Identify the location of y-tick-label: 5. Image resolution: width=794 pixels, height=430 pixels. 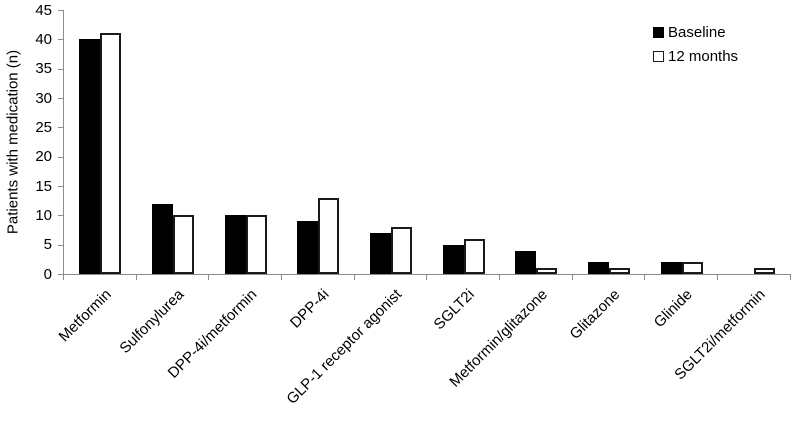
(47, 245).